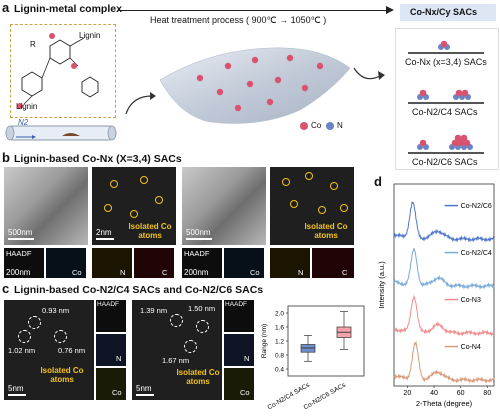 The height and width of the screenshot is (417, 500). Describe the element at coordinates (279, 314) in the screenshot. I see `boxplot-ytick-label: 2.0` at that location.